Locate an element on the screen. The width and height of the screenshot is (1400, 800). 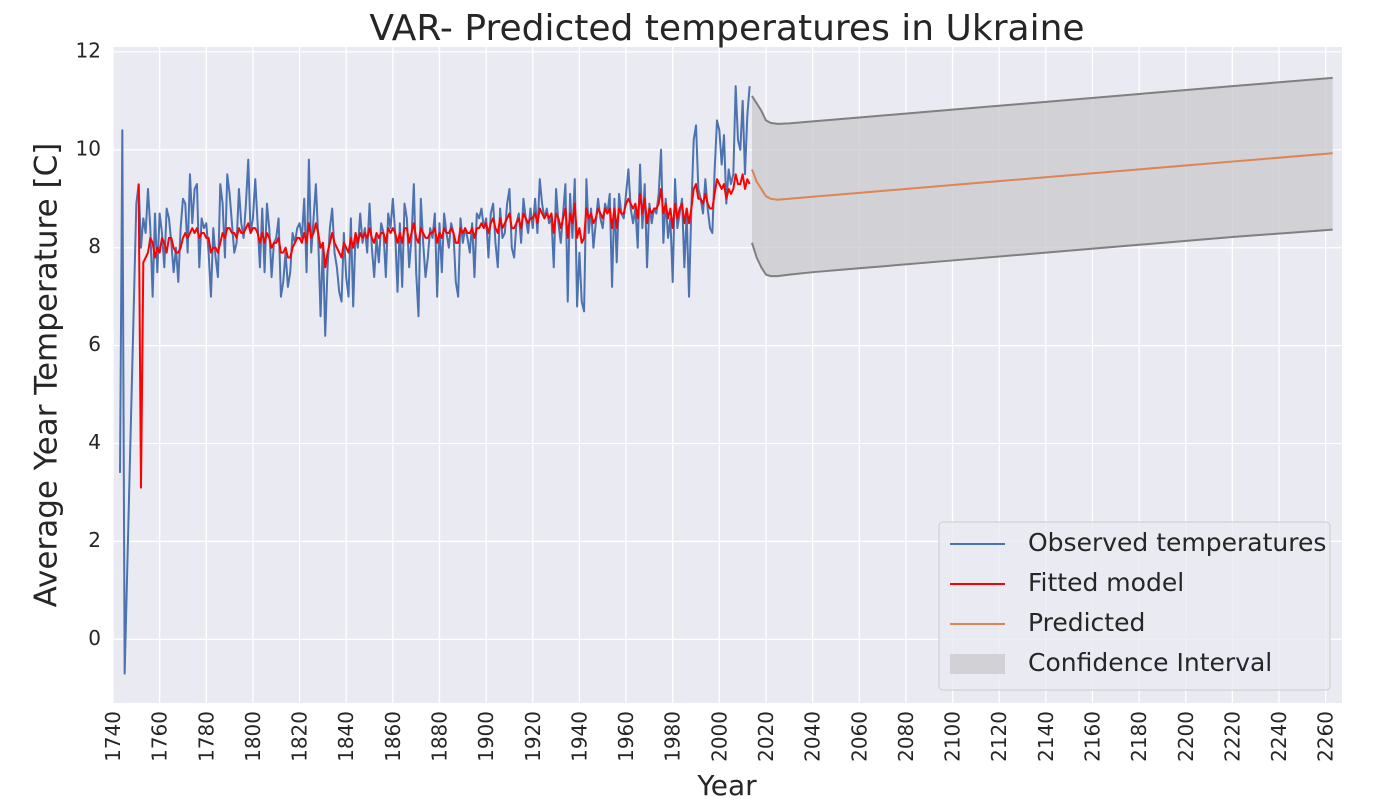
y-tick-label: 6 is located at coordinates (94, 344).